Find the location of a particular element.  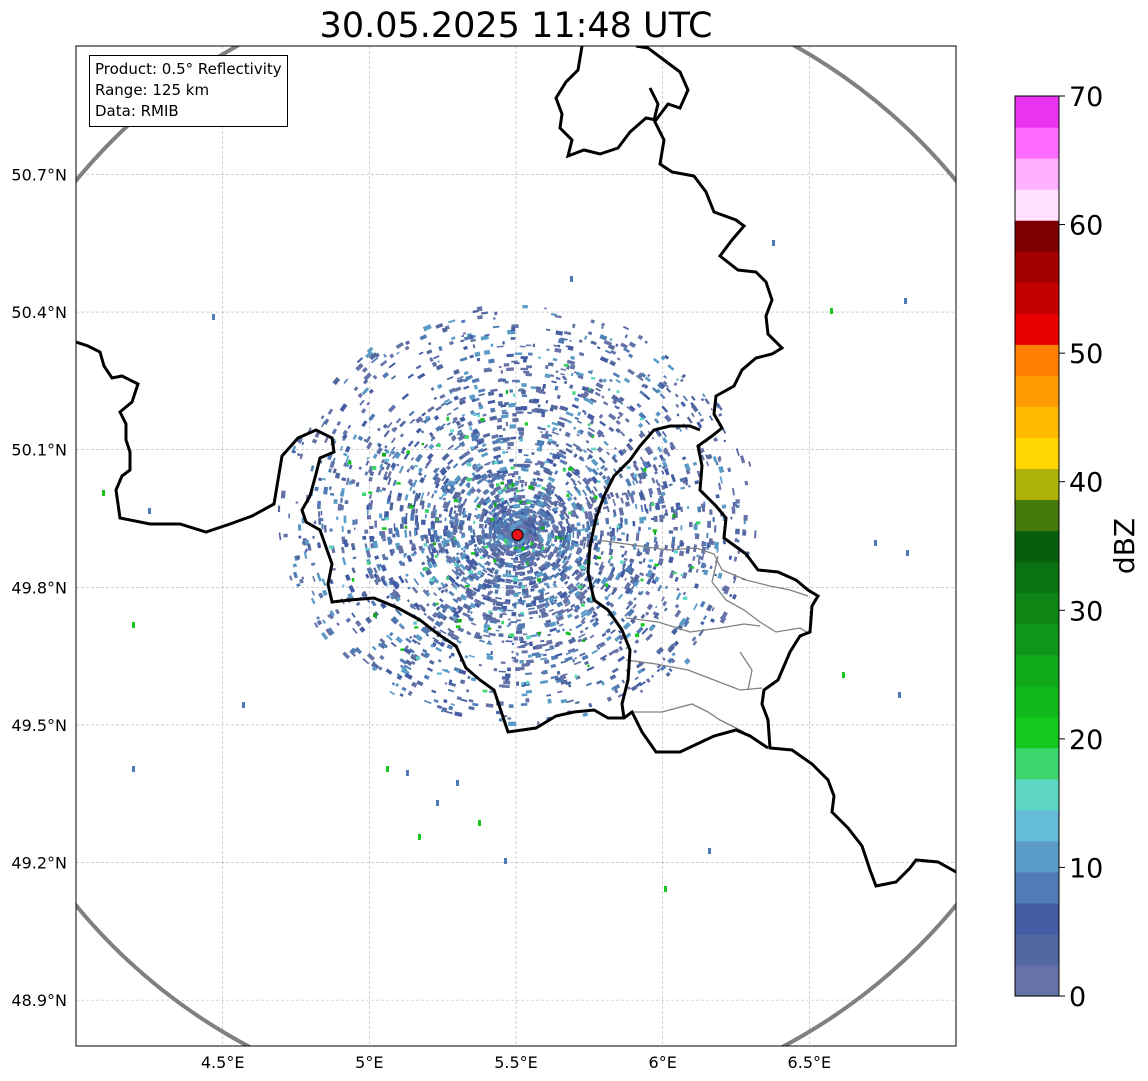

lon-tick-label: 6.5°E is located at coordinates (810, 1062).